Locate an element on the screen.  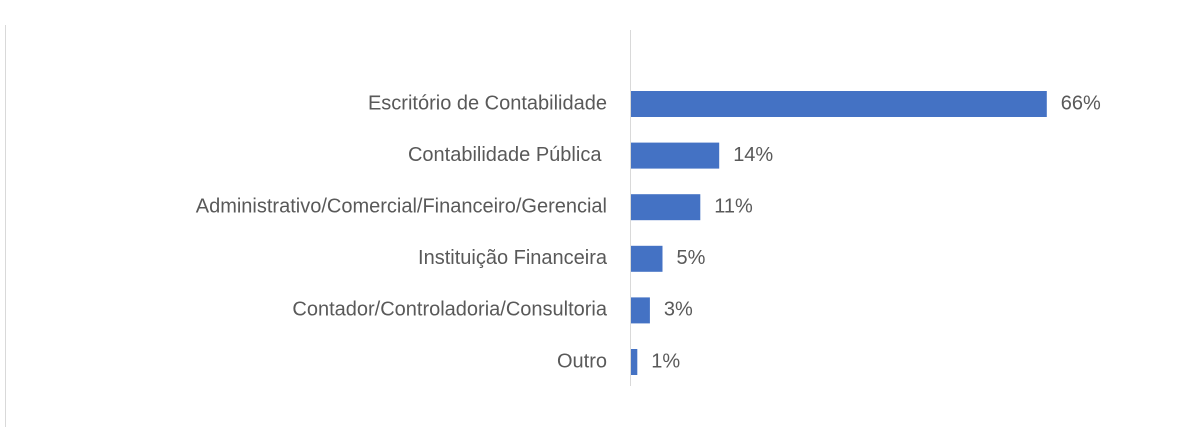
category-label: Contador/Controladoria/Consultoria is located at coordinates (449, 310).